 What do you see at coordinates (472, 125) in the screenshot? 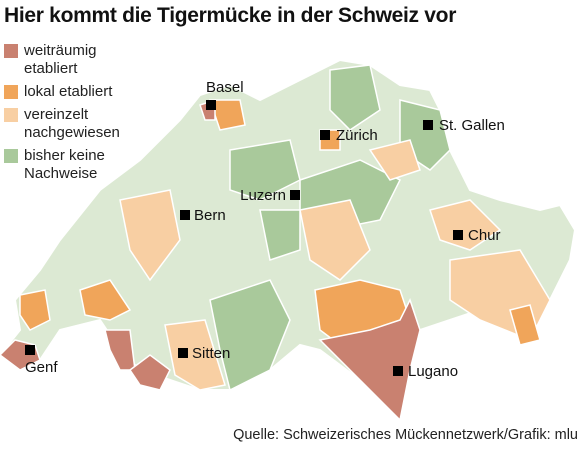
I see `city-label: St. Gallen` at bounding box center [472, 125].